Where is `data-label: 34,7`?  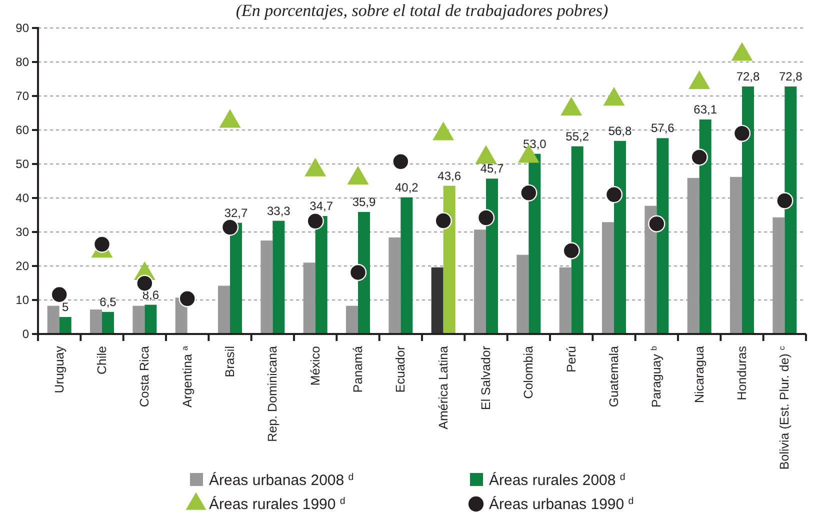 data-label: 34,7 is located at coordinates (322, 206).